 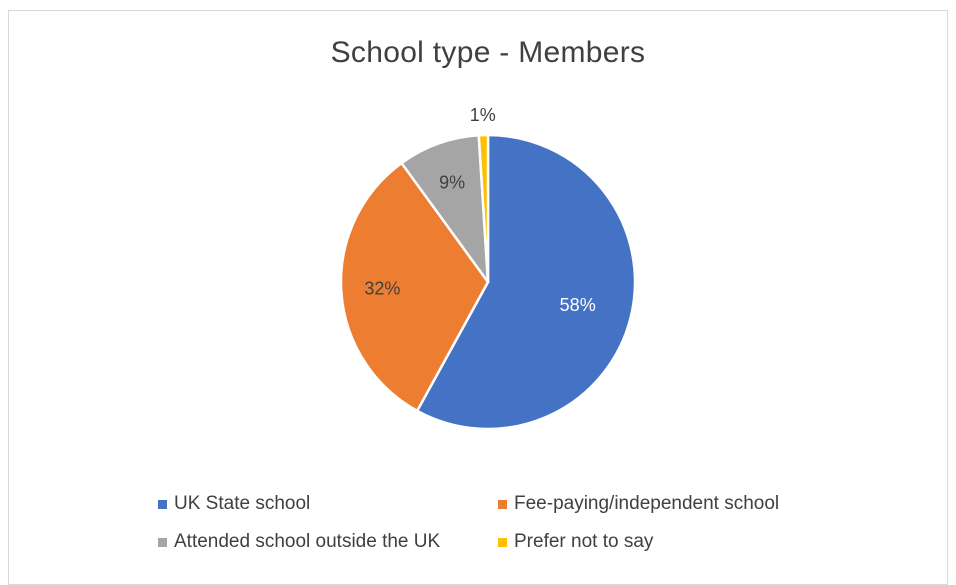 I want to click on legend-label: Prefer not to say, so click(x=584, y=541).